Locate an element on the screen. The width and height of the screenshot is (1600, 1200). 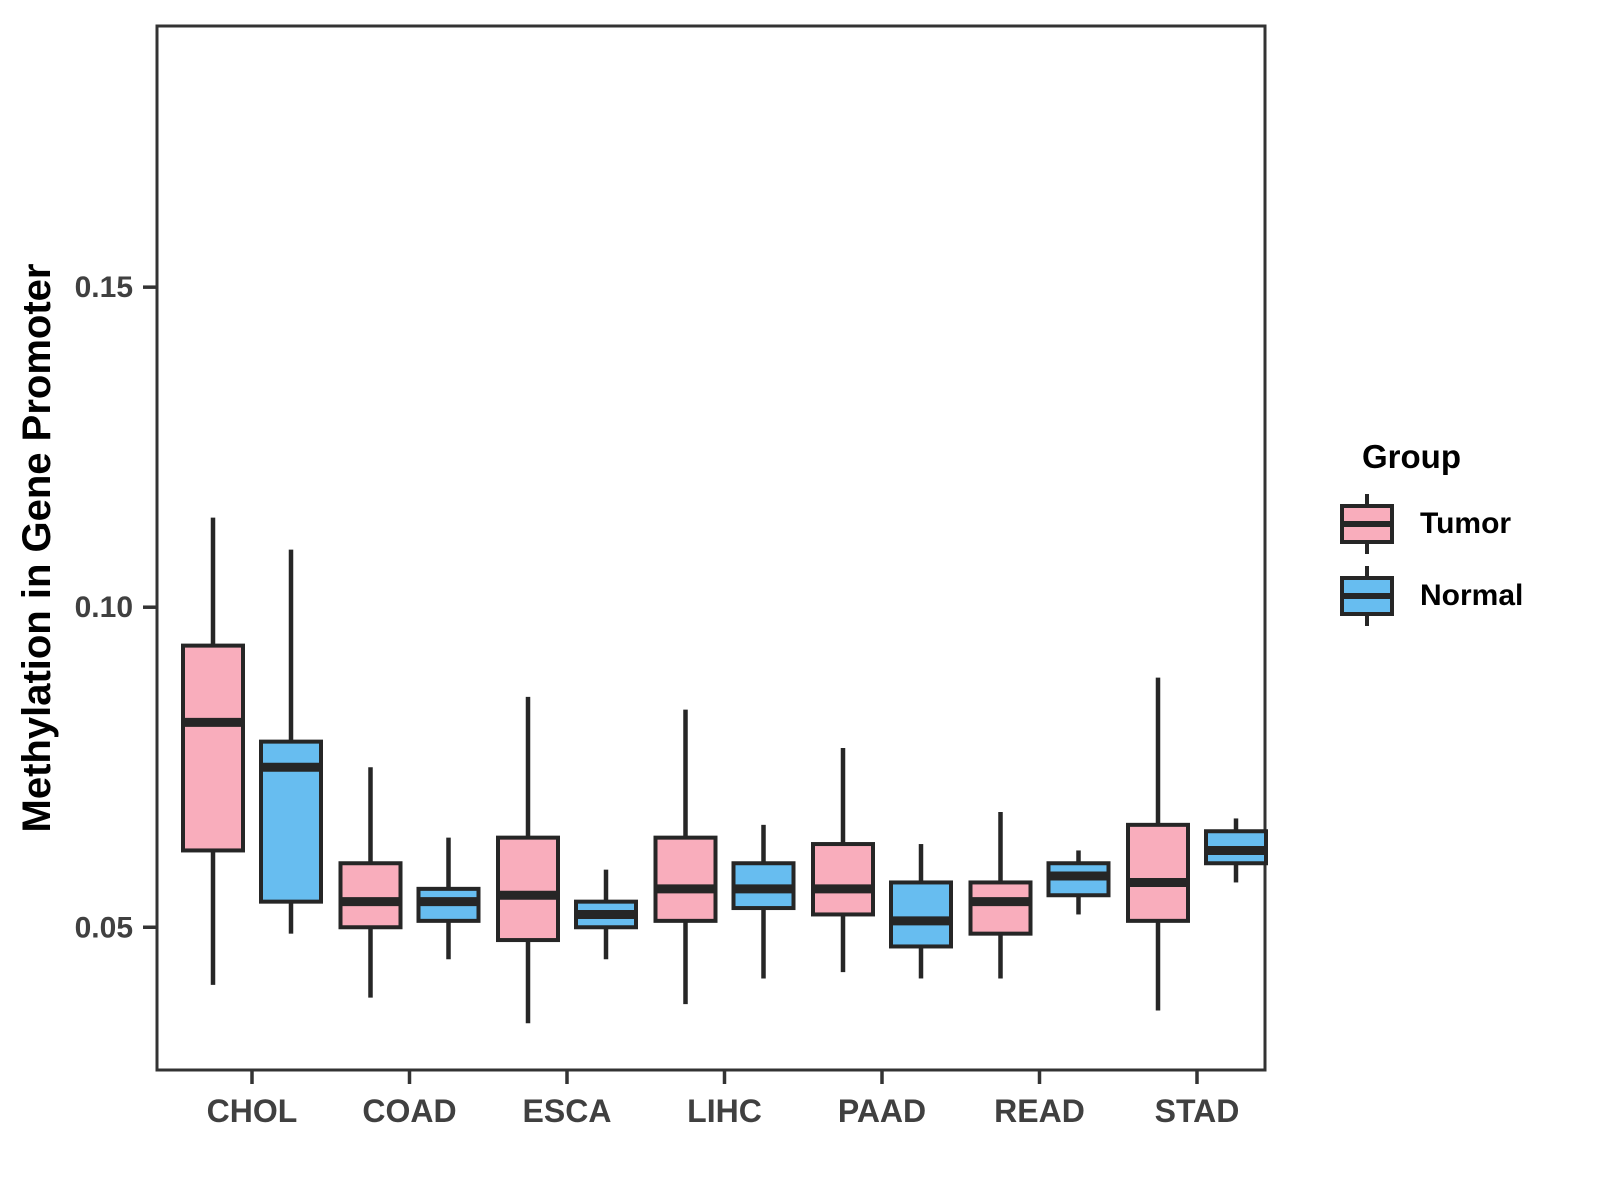
box-tumor-coad is located at coordinates (370, 895).